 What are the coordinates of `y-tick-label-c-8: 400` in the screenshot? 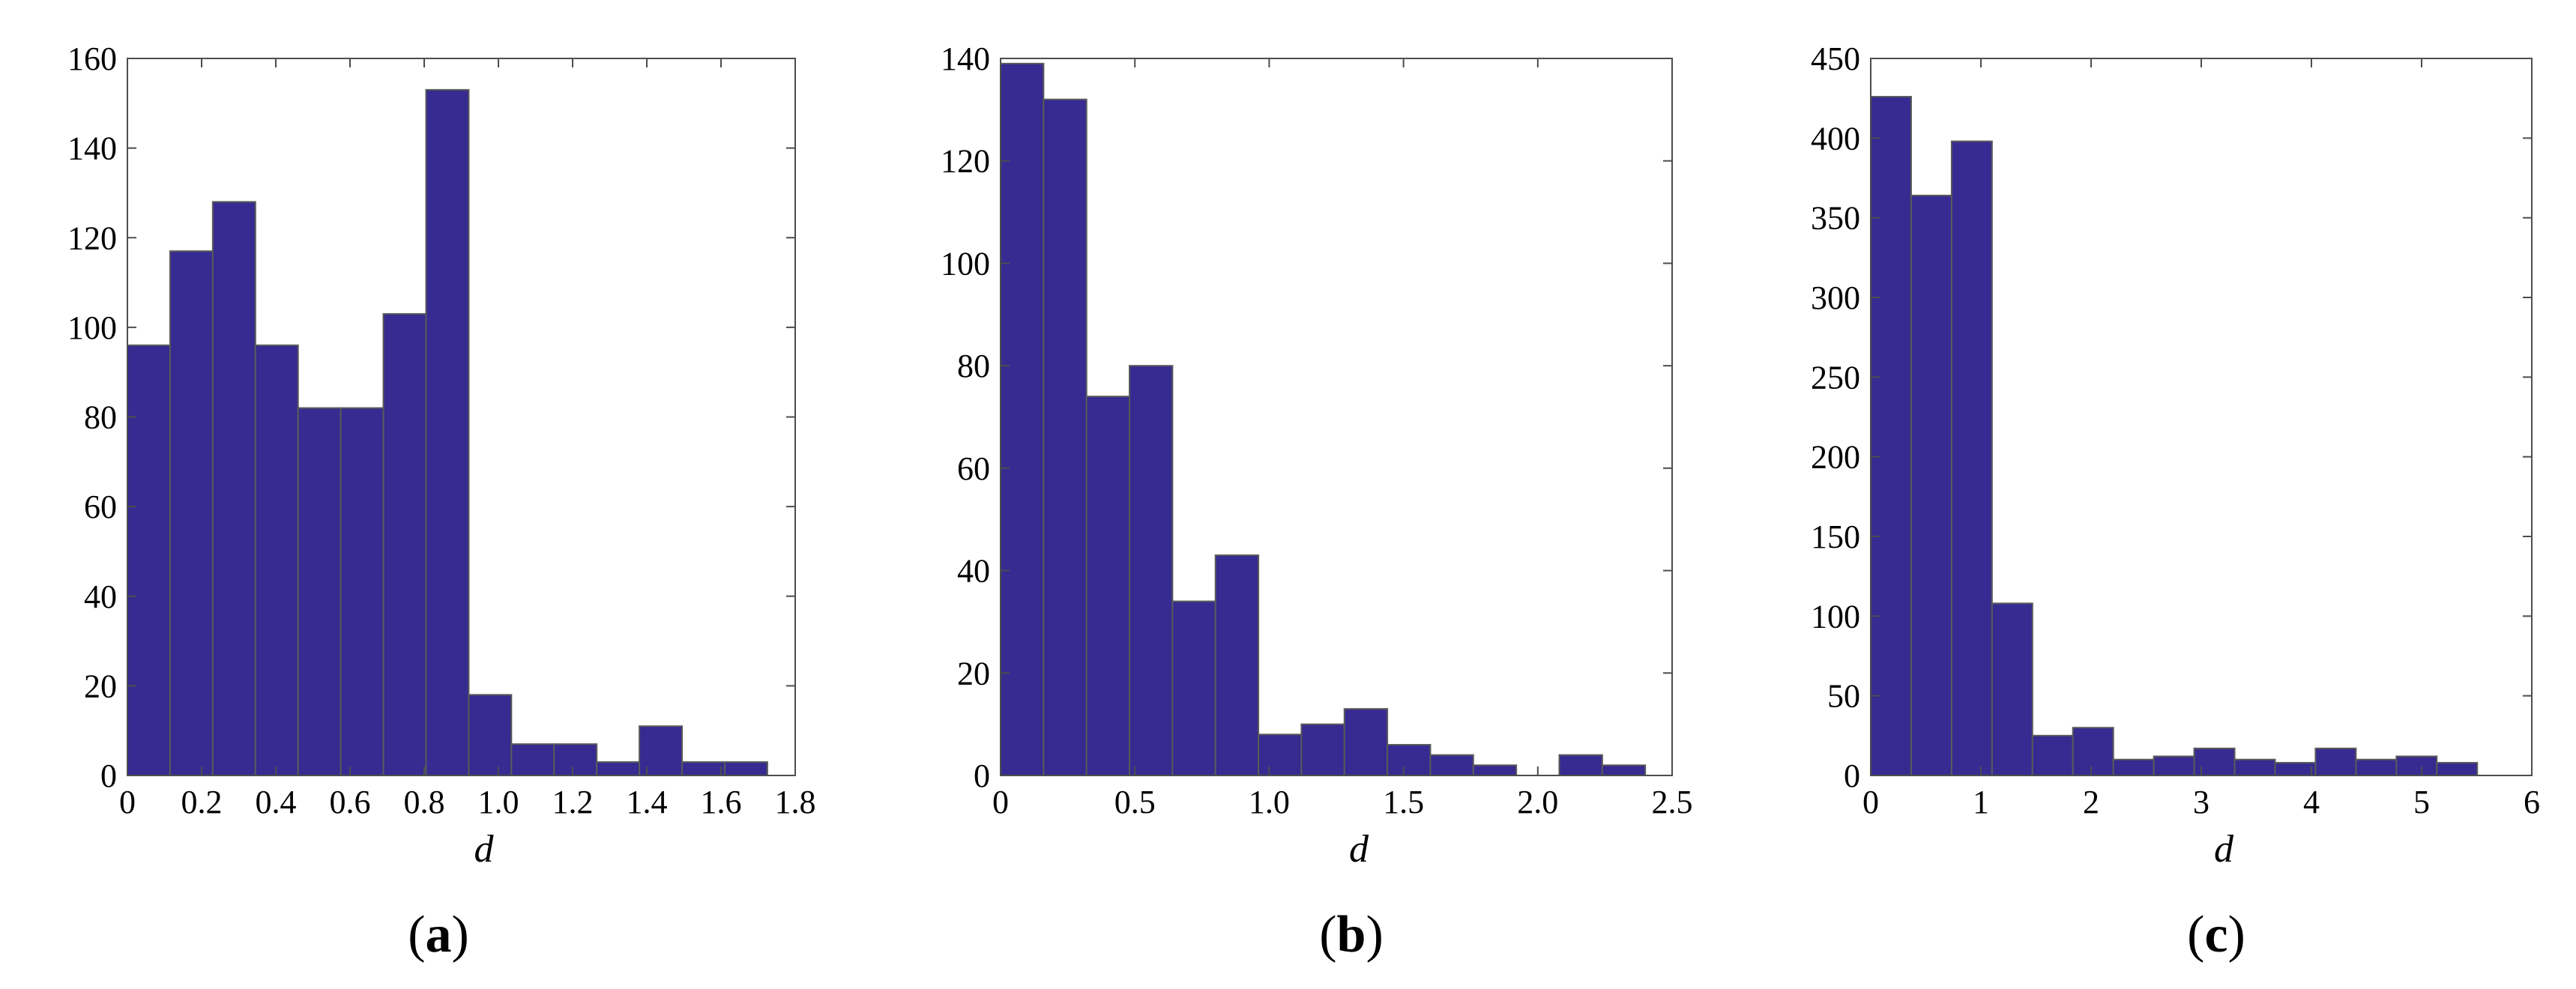 It's located at (1835, 138).